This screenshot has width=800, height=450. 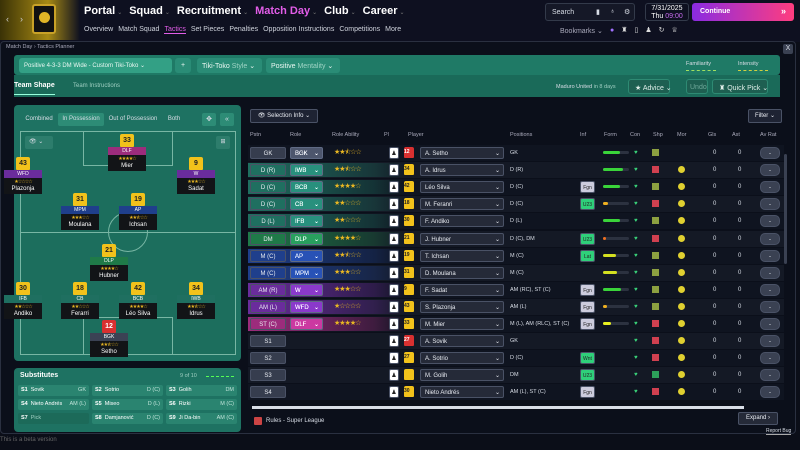 What do you see at coordinates (53, 418) in the screenshot?
I see `substitute-slot: S7 Pick` at bounding box center [53, 418].